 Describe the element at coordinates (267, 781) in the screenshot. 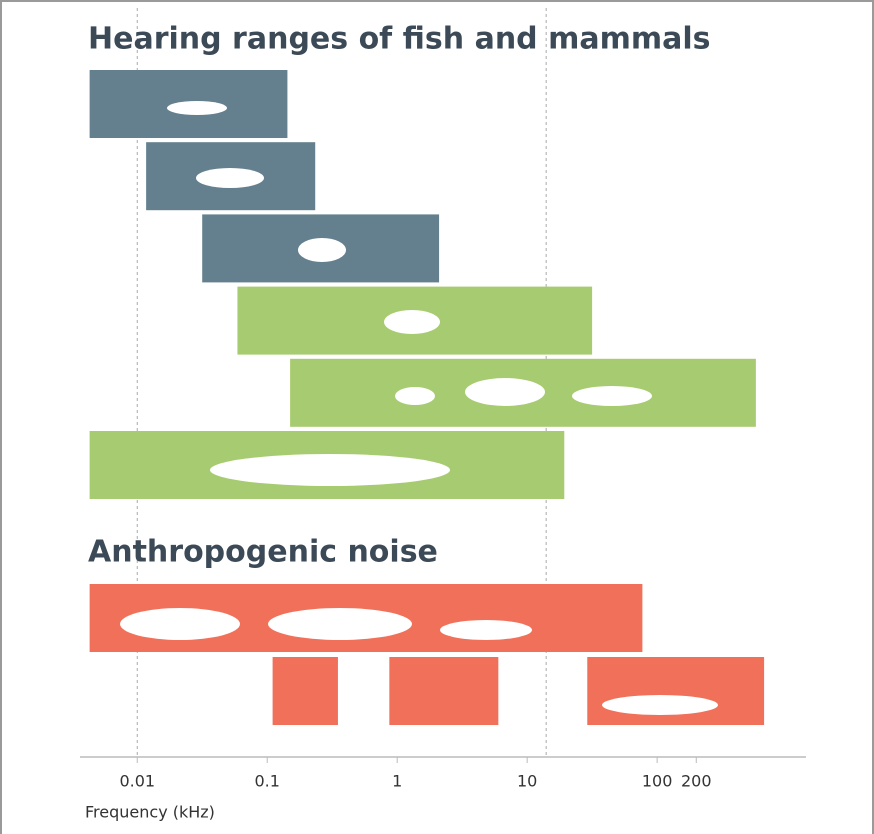

I see `x-tick-label: 0.1` at that location.